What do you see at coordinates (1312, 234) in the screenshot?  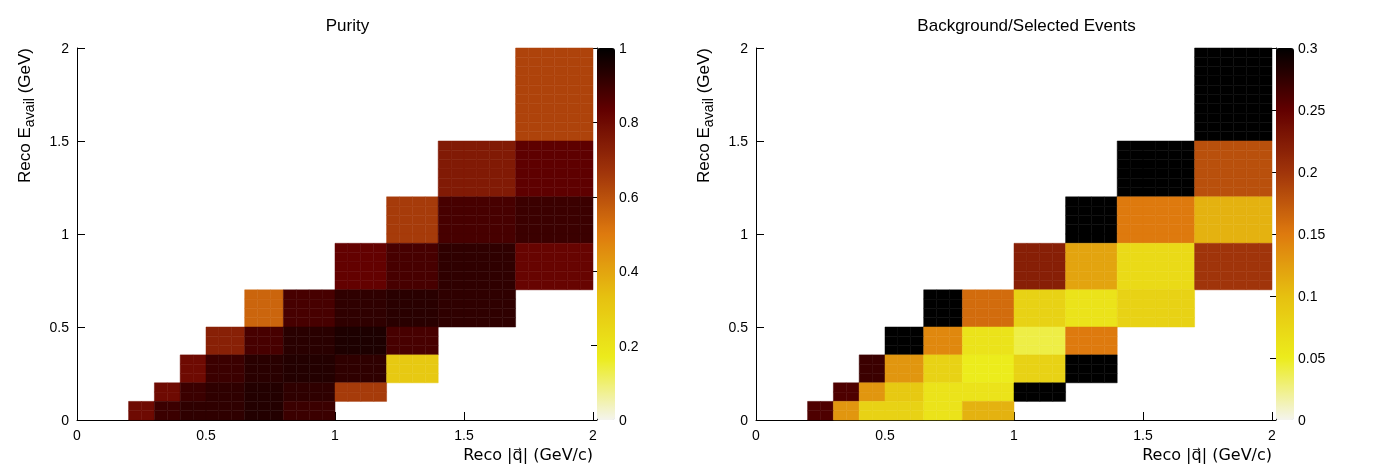 I see `color-bar-label: 0.15` at bounding box center [1312, 234].